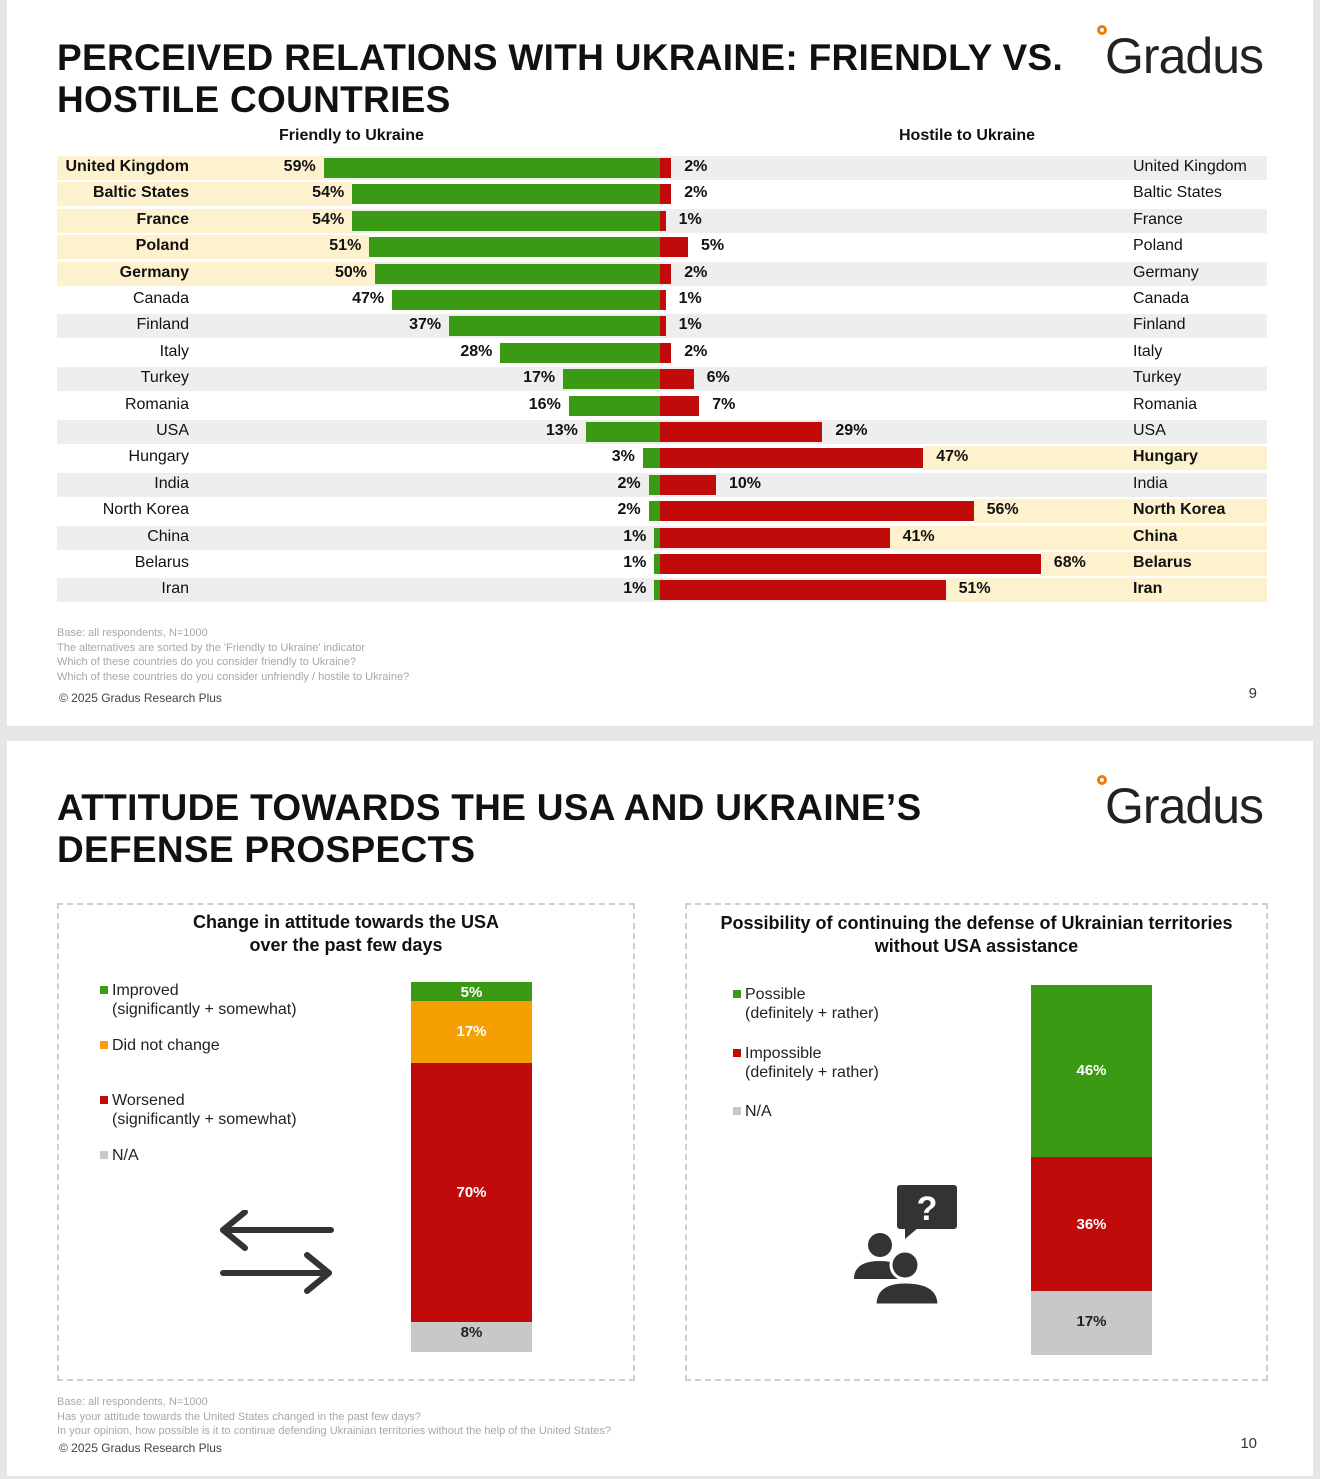 The image size is (1320, 1479). I want to click on country-label-right: Germany, so click(1166, 272).